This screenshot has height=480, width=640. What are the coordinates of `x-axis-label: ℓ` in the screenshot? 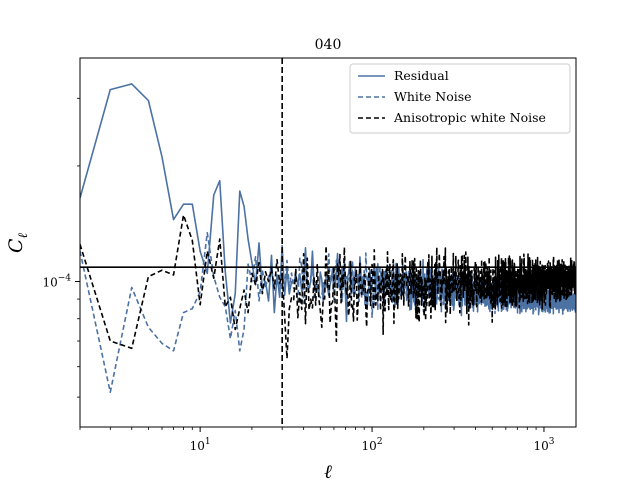 It's located at (328, 470).